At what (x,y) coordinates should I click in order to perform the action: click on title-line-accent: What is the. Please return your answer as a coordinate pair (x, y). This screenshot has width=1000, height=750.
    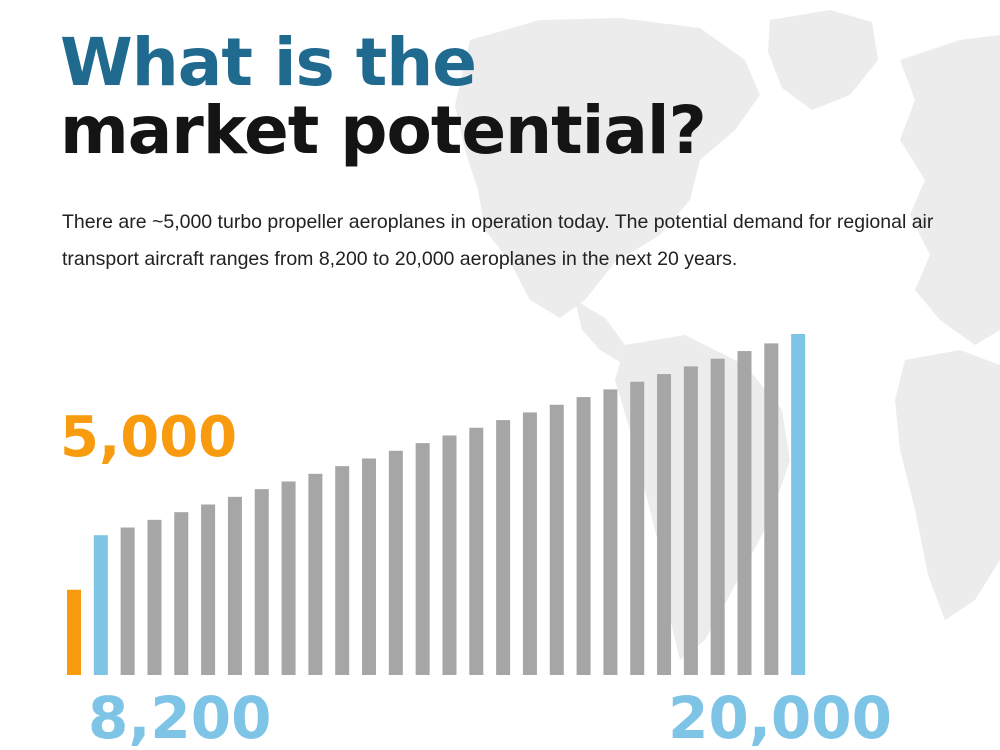
    Looking at the image, I should click on (268, 62).